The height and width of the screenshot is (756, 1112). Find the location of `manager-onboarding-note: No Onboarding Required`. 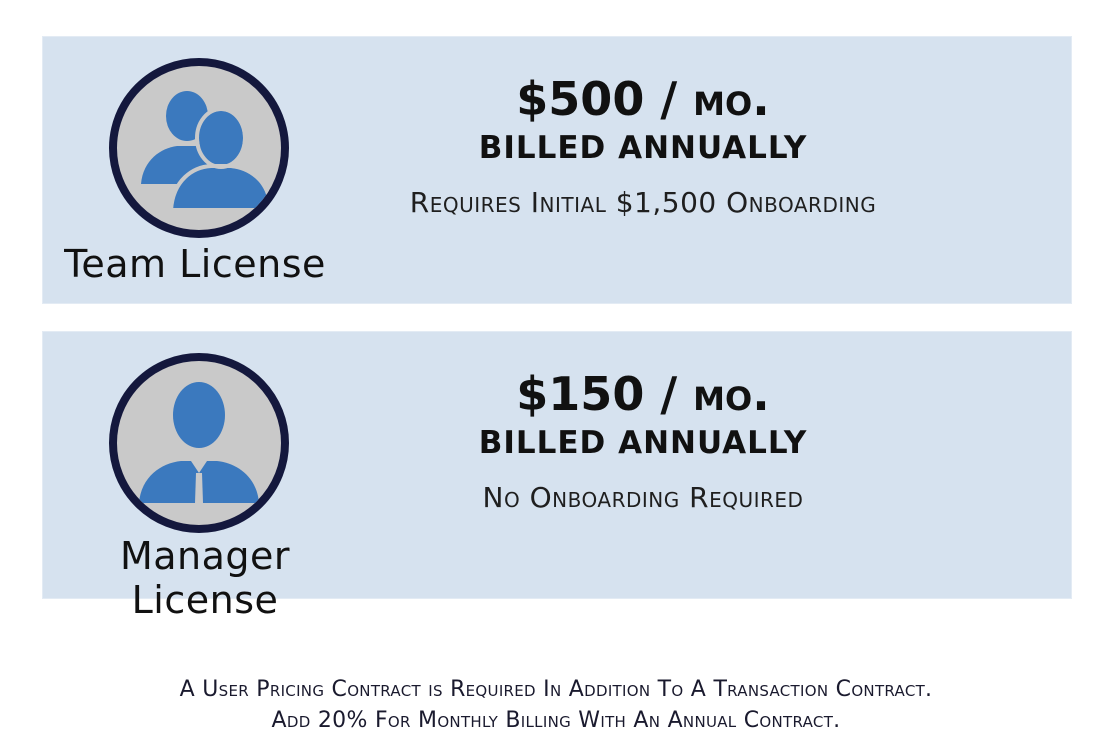

manager-onboarding-note: No Onboarding Required is located at coordinates (643, 497).